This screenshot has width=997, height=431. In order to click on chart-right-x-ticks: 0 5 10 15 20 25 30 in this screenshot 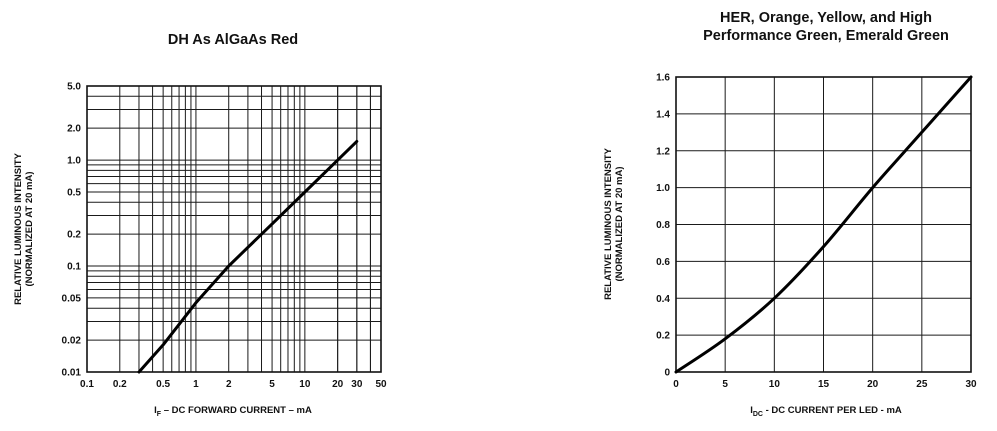, I will do `click(825, 384)`.